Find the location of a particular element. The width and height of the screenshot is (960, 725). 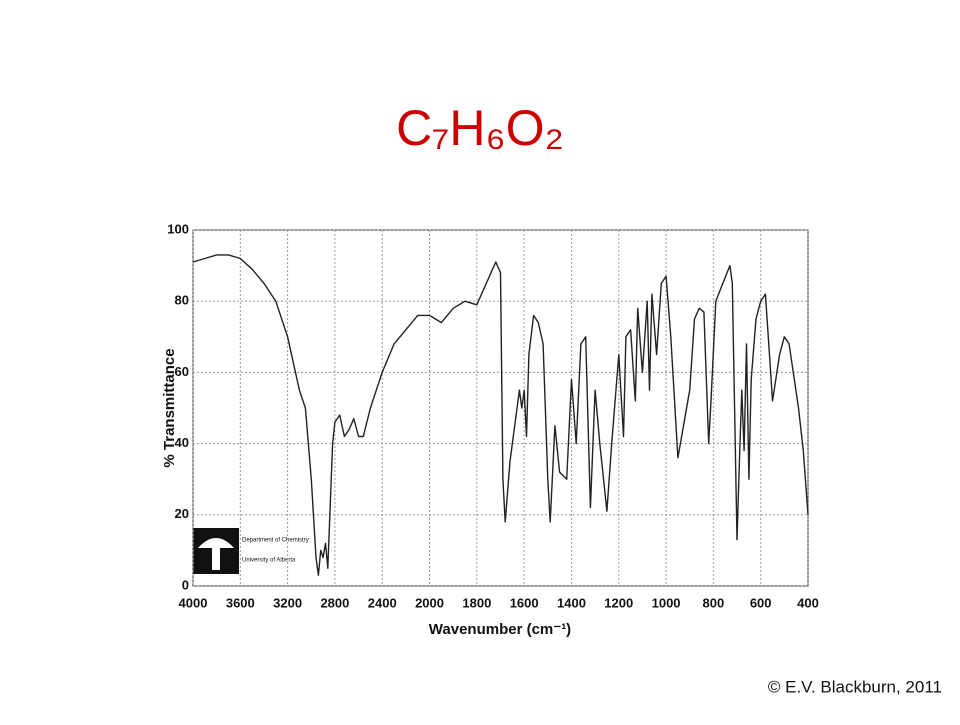

y-tick-label: 20 is located at coordinates (182, 513).